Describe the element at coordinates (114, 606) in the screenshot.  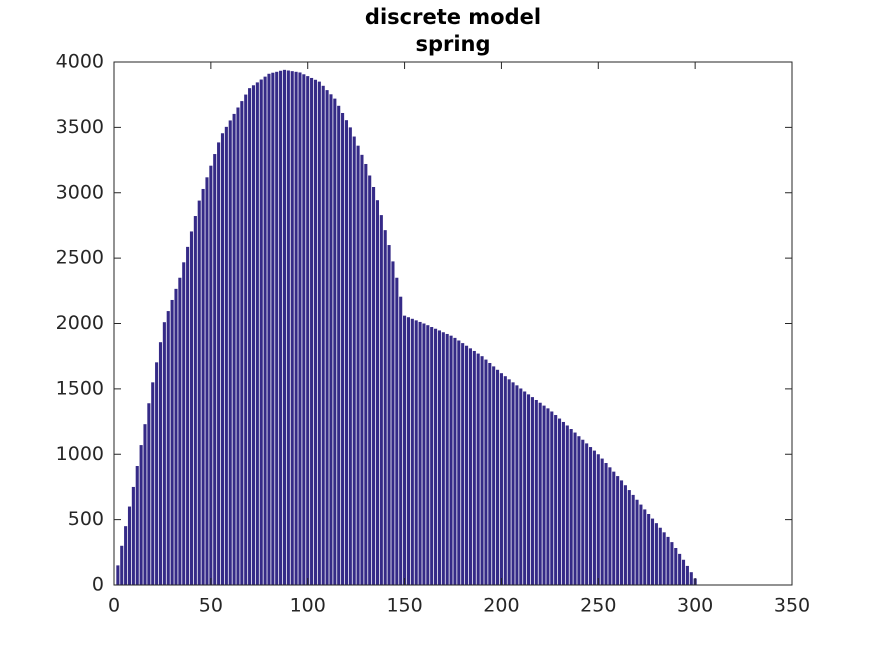
I see `x-tick-label: 0` at that location.